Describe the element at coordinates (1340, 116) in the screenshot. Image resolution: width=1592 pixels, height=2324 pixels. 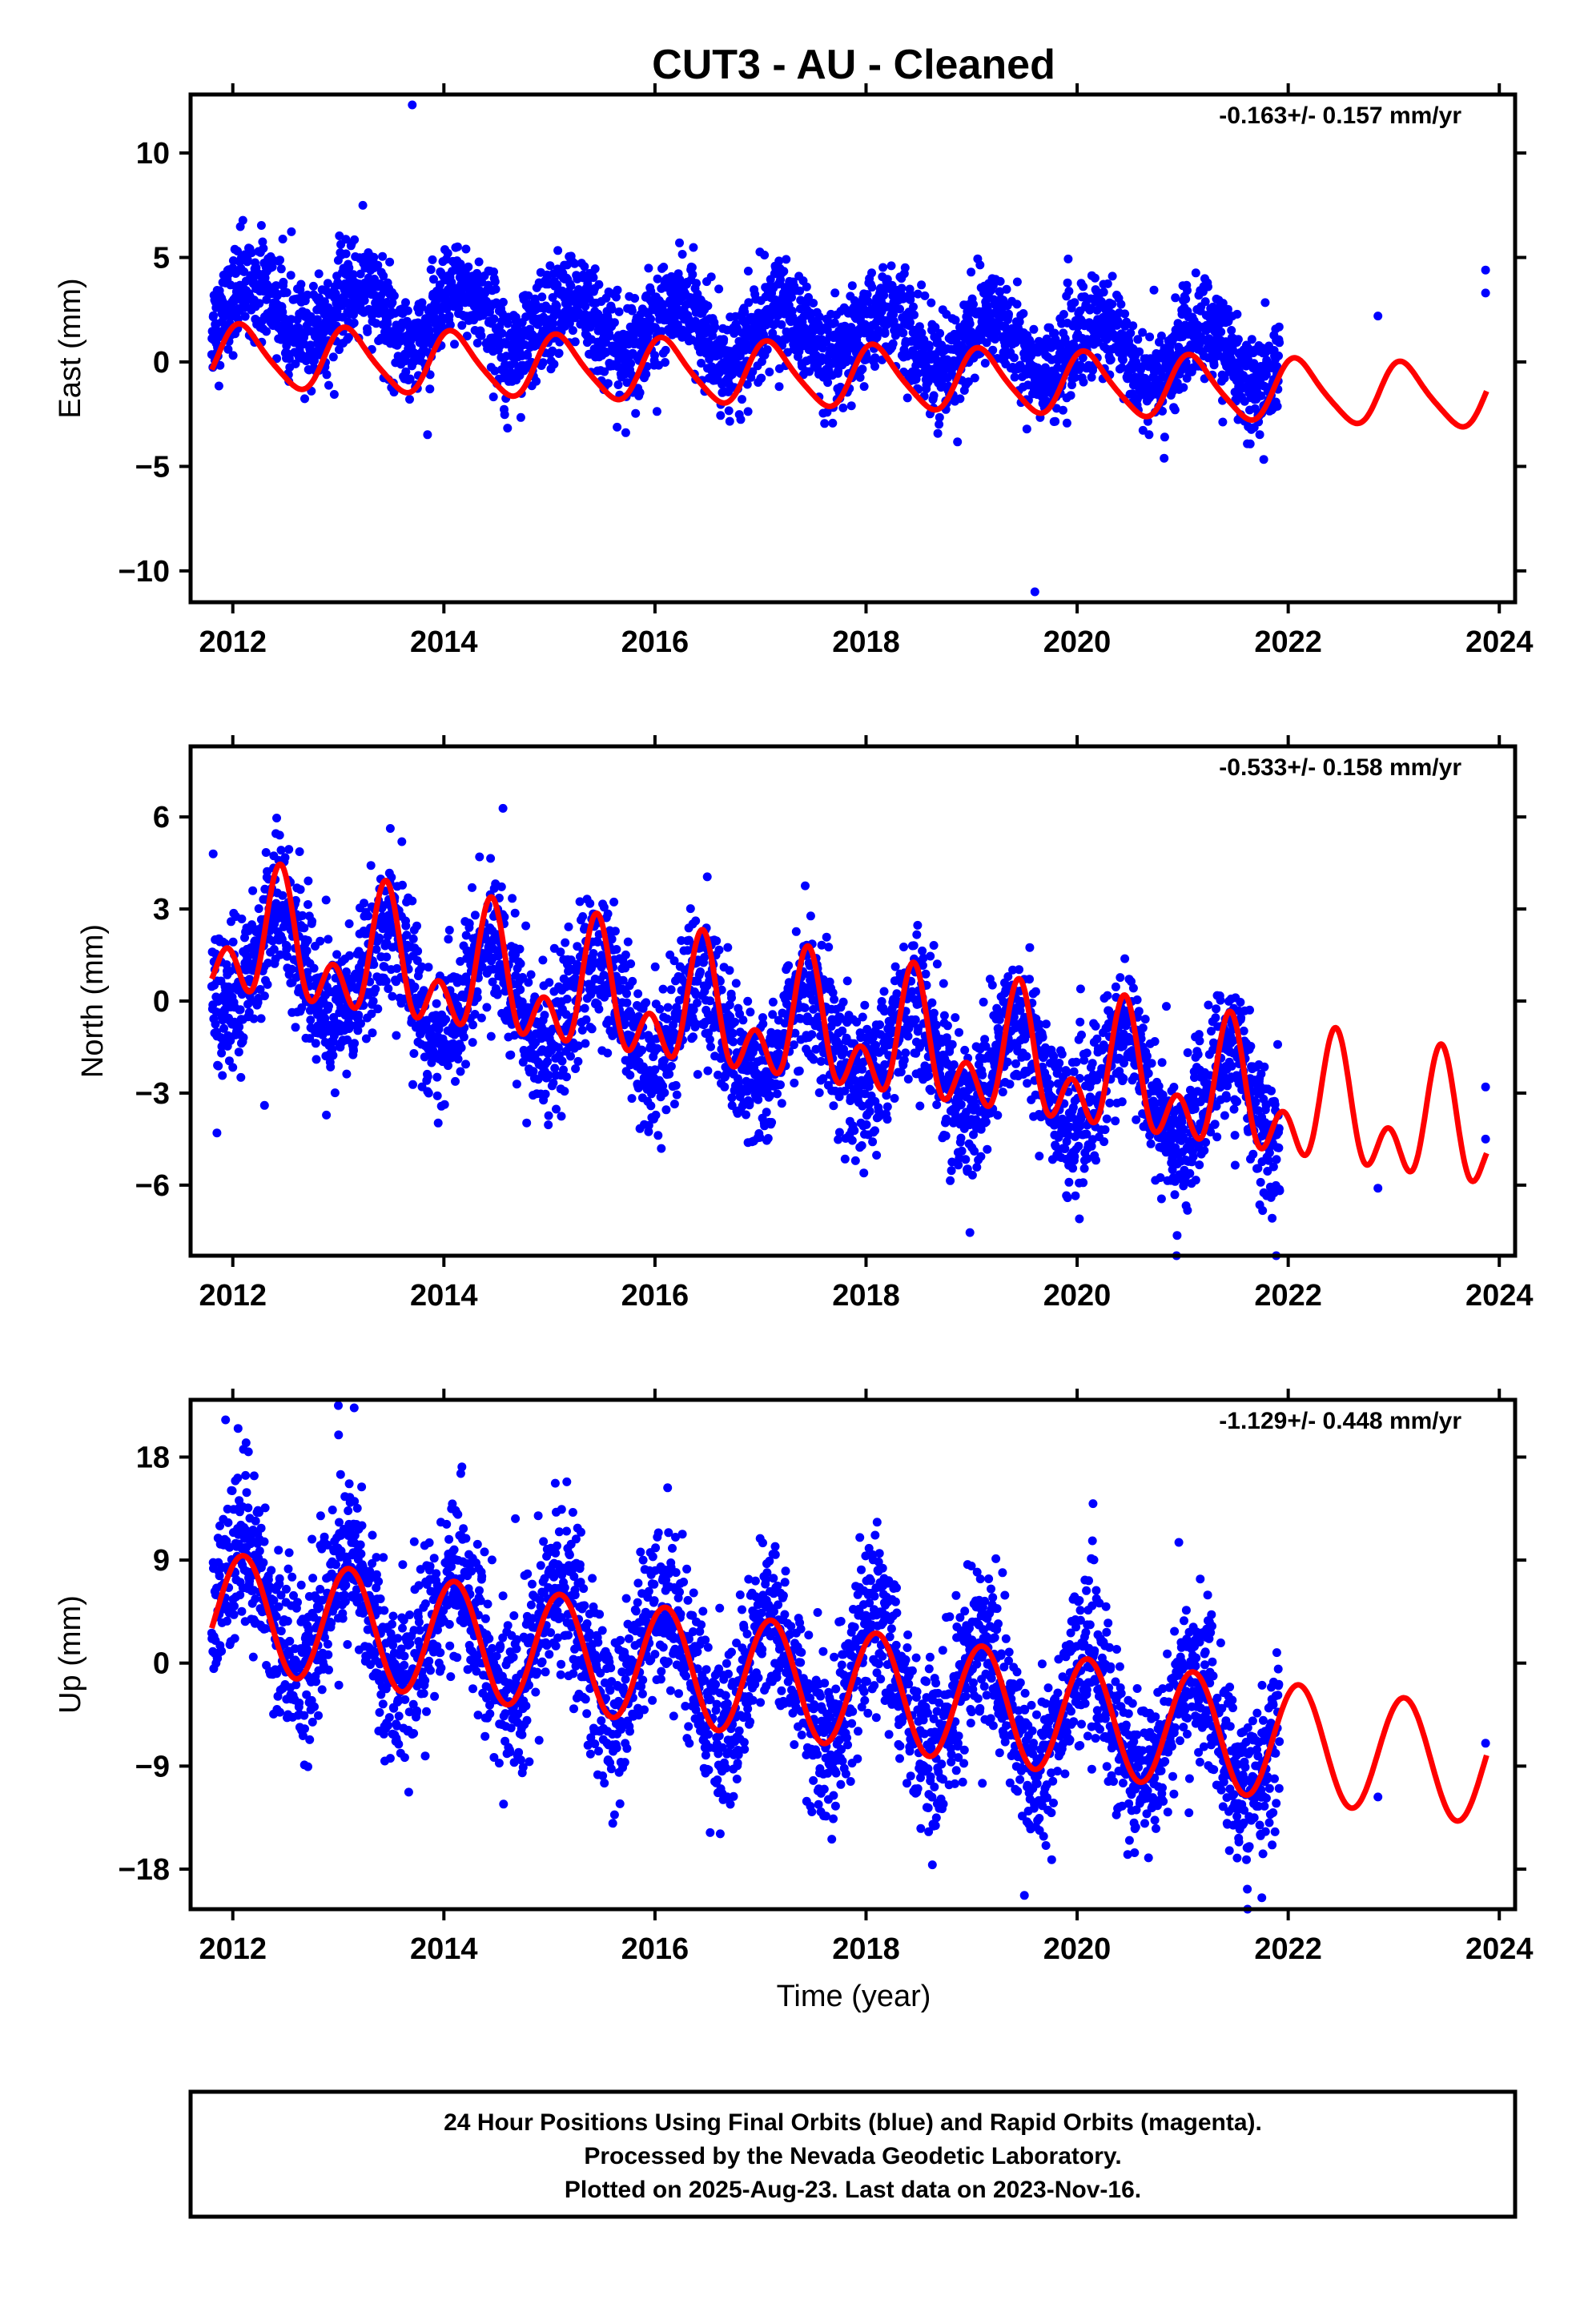
I see `east-rate-annotation: -0.163+/- 0.157 mm/yr` at that location.